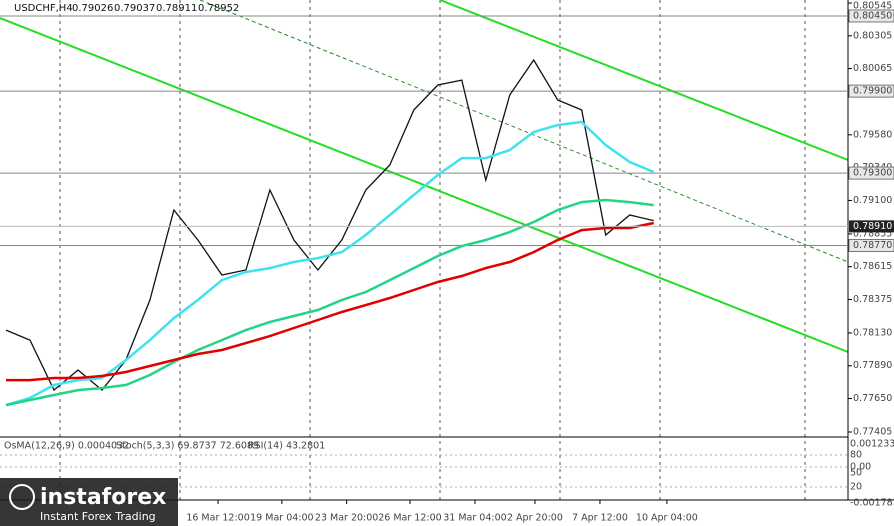  What do you see at coordinates (856, 455) in the screenshot?
I see `indicator-tick-label: 80` at bounding box center [856, 455].